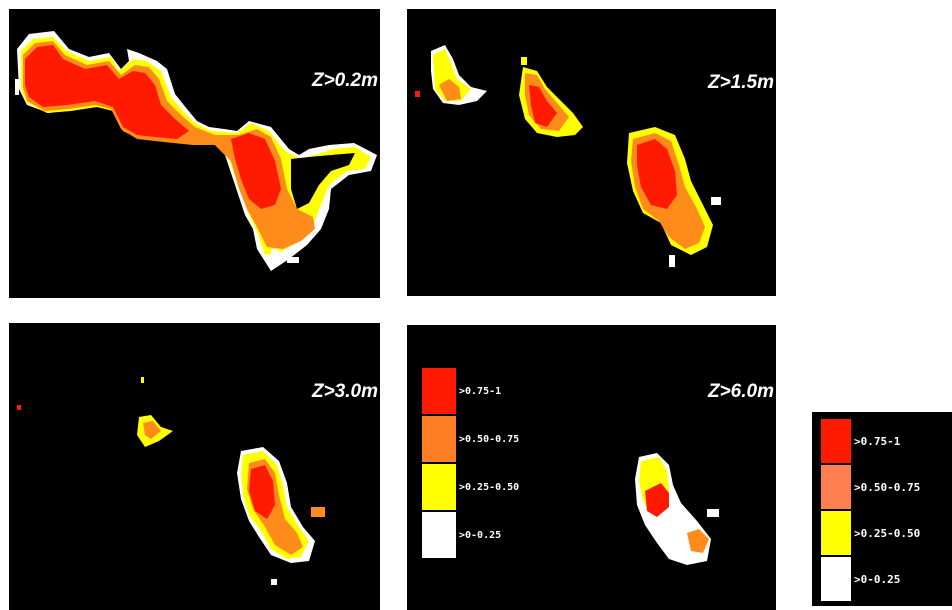 The image size is (952, 610). I want to click on panel-label: Z>1.5m, so click(740, 82).